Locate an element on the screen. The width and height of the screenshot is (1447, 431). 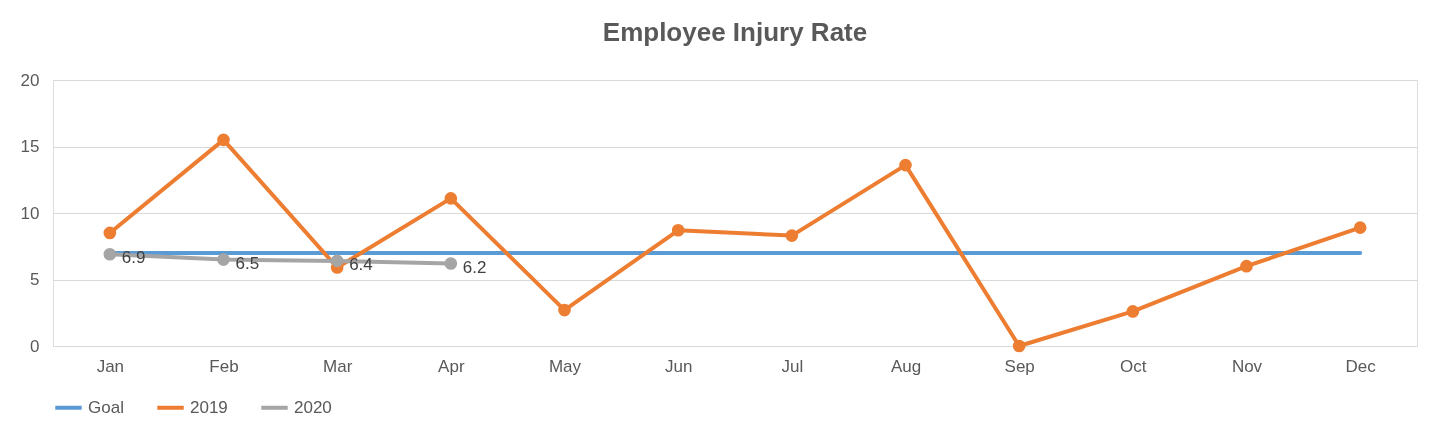
x-tick-label: Nov is located at coordinates (1247, 366).